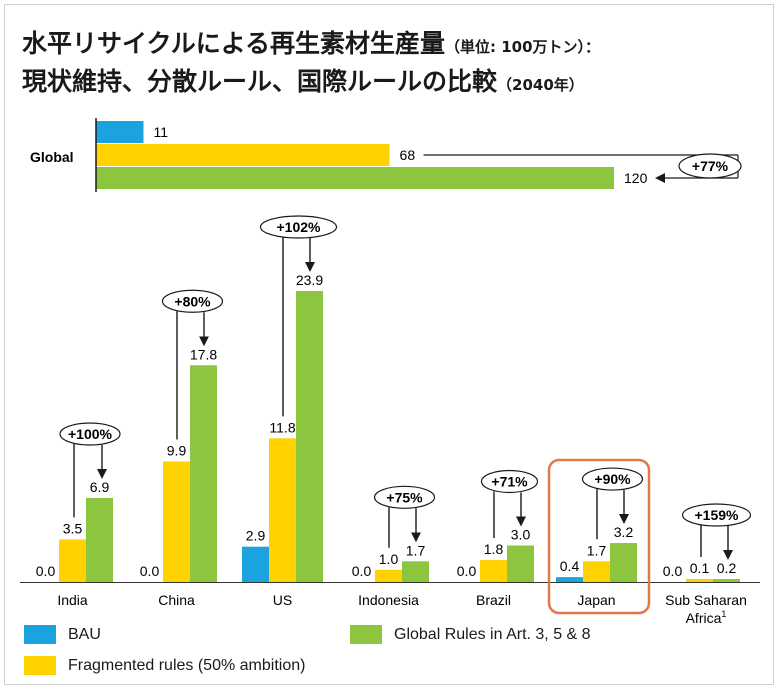 The width and height of the screenshot is (780, 691). I want to click on bar-china-global, so click(203, 473).